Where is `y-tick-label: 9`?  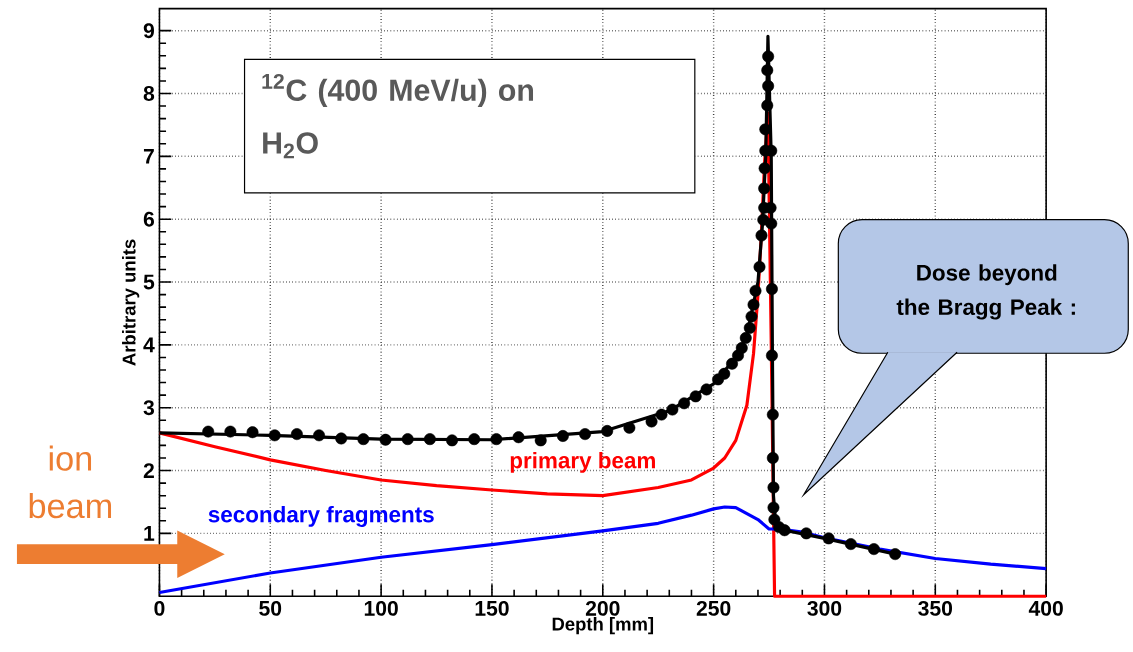
y-tick-label: 9 is located at coordinates (148, 31).